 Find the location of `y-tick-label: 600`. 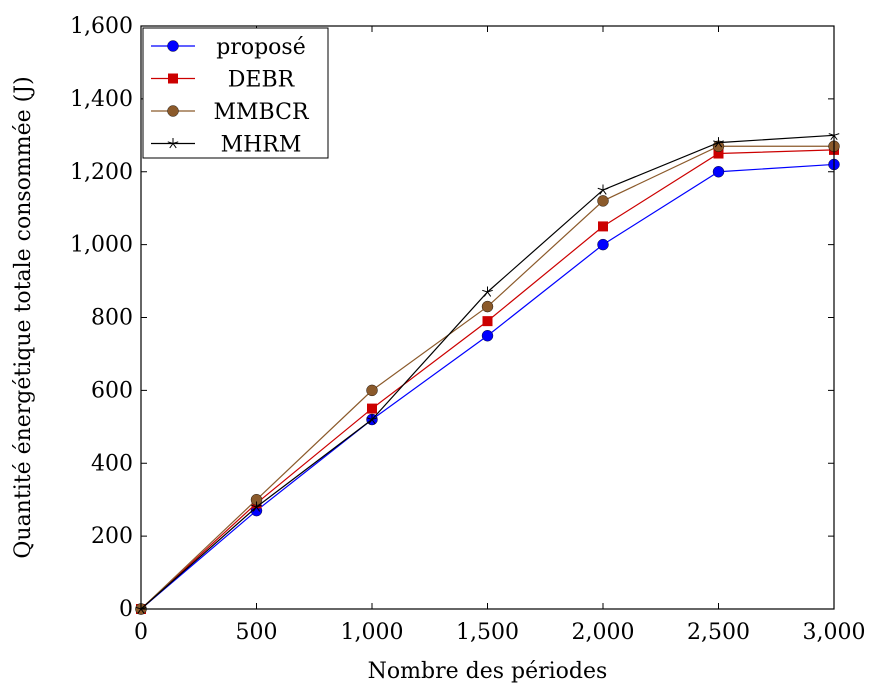

y-tick-label: 600 is located at coordinates (112, 390).